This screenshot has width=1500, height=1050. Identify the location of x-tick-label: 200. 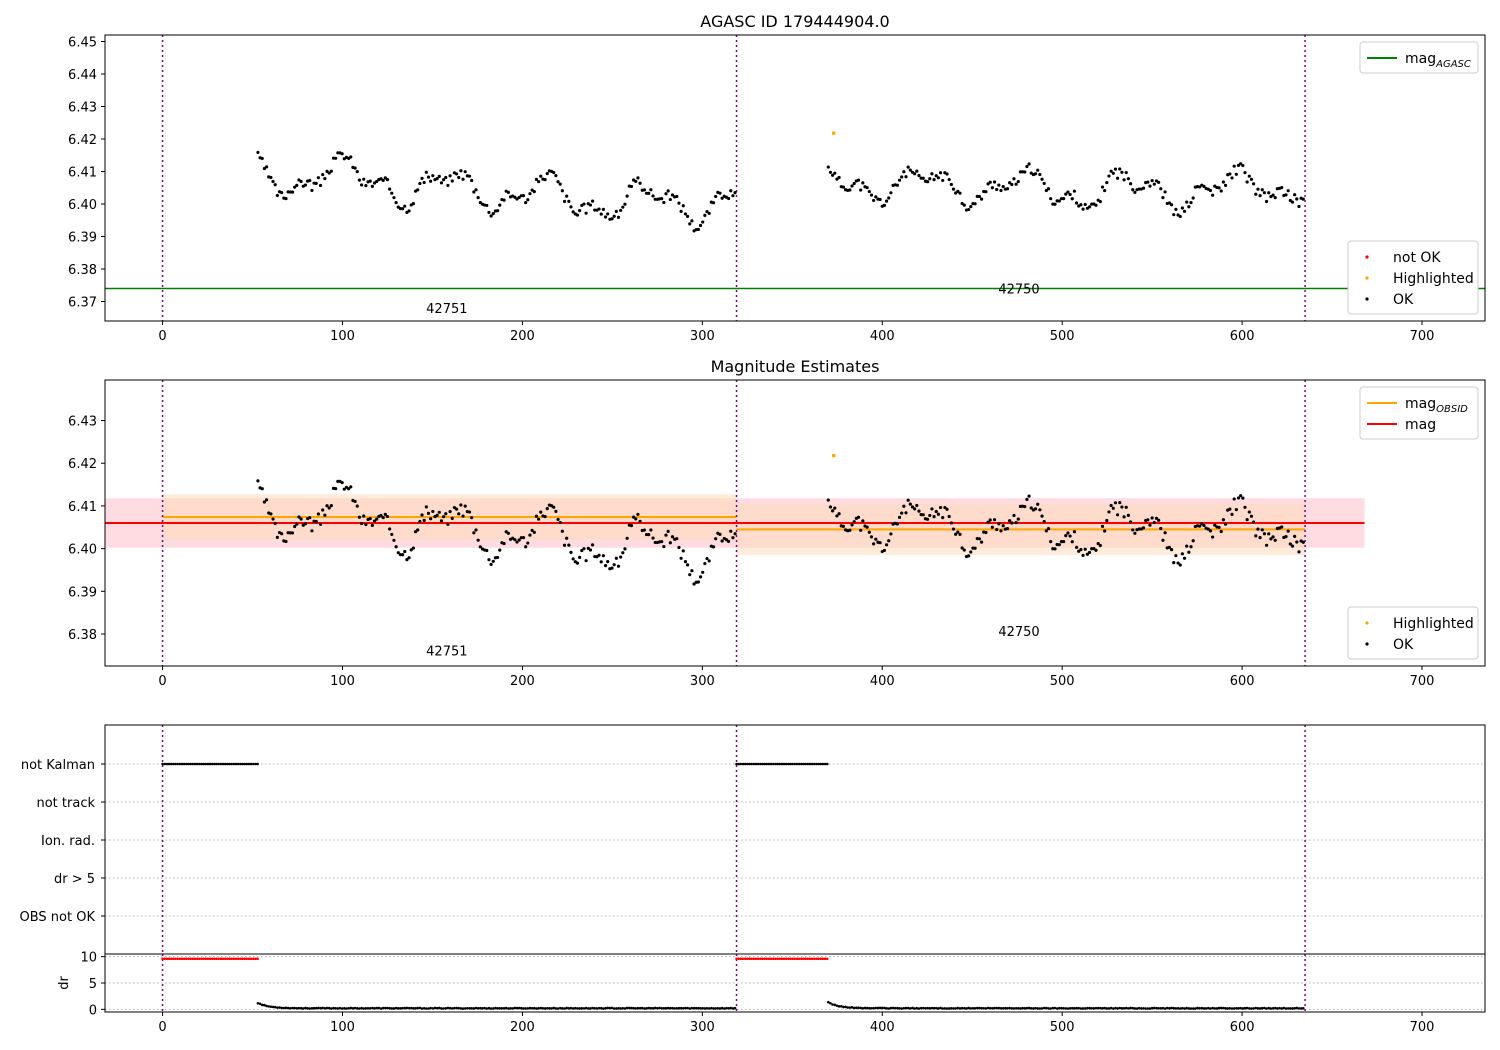
(522, 336).